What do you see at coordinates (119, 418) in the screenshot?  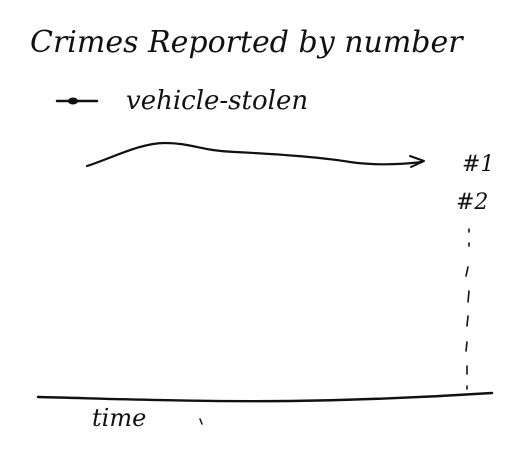 I see `x-axis-label: time` at bounding box center [119, 418].